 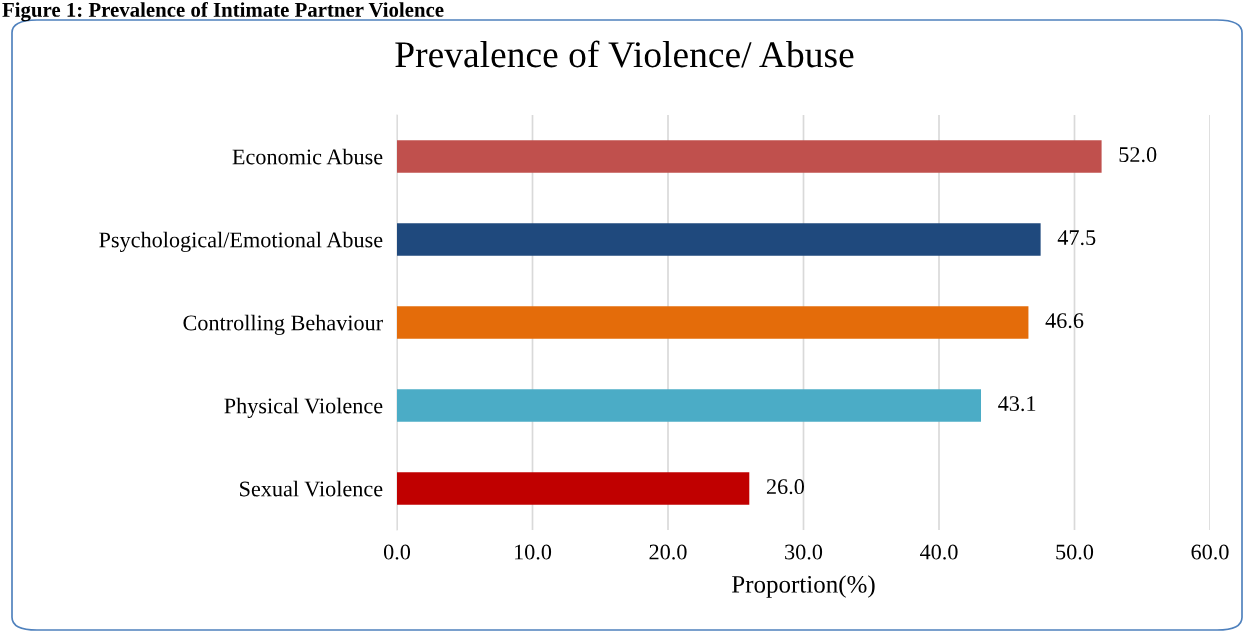 What do you see at coordinates (804, 552) in the screenshot?
I see `x-tick-label: 30.0` at bounding box center [804, 552].